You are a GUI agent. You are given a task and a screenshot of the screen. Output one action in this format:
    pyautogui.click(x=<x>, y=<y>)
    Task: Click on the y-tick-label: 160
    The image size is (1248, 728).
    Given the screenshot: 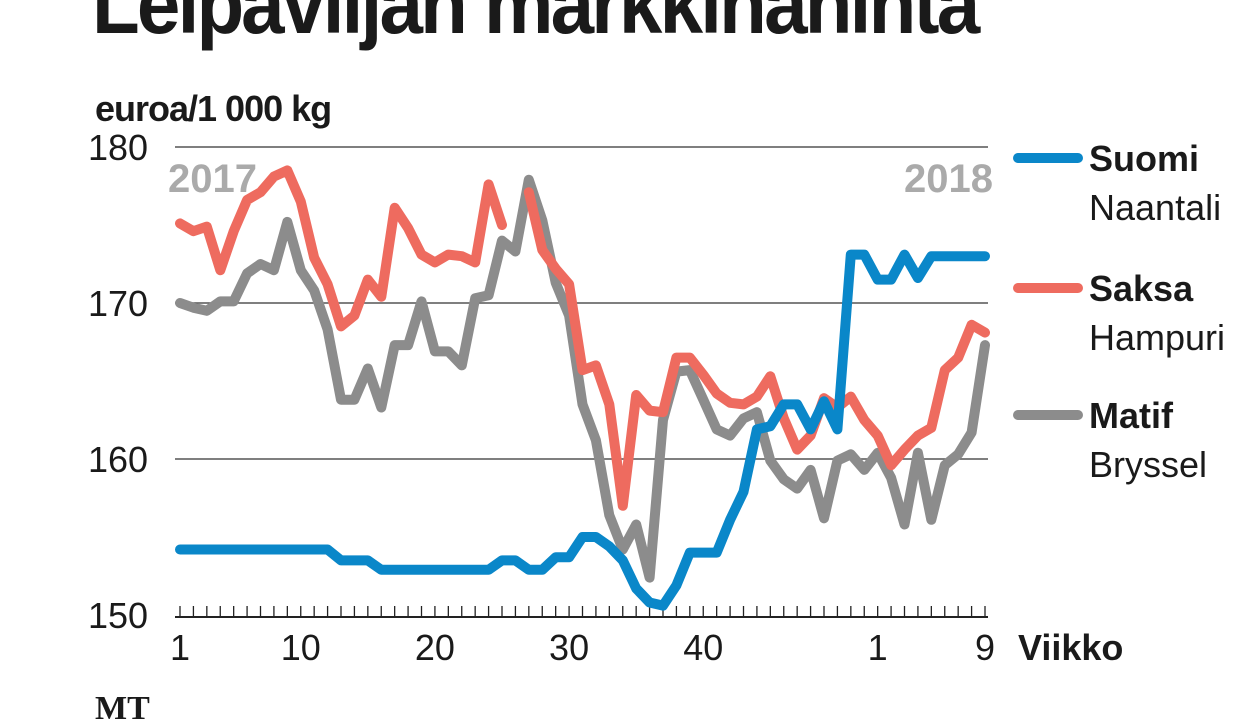 What is the action you would take?
    pyautogui.click(x=118, y=459)
    